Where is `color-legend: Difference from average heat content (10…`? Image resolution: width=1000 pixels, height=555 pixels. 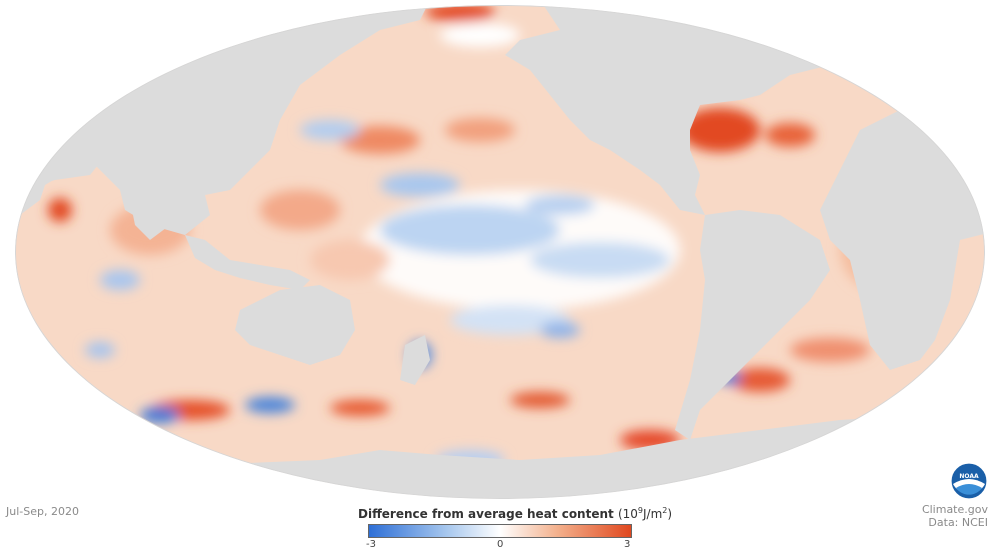
color-legend: Difference from average heat content (10… is located at coordinates (515, 529).